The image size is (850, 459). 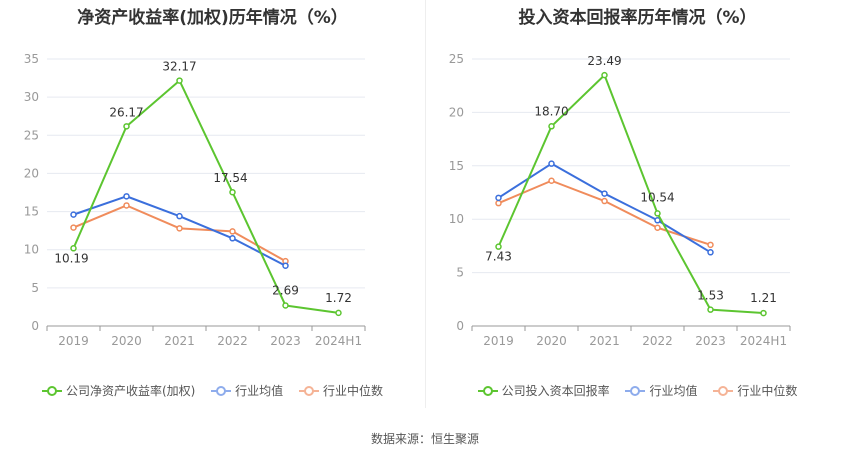 I want to click on data-label: 23.49, so click(x=604, y=61).